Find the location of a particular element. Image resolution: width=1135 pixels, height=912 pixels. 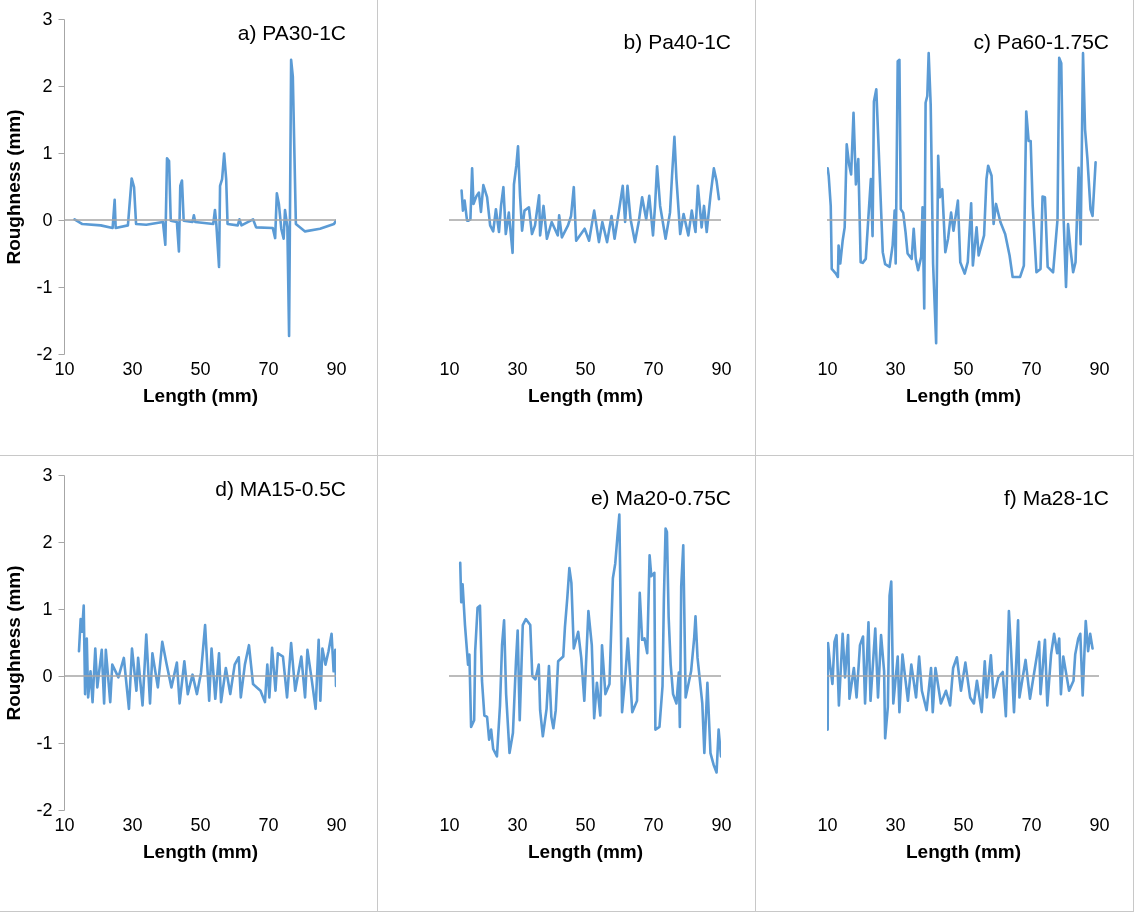

chart-title: d) MA15-0.5C is located at coordinates (281, 488).